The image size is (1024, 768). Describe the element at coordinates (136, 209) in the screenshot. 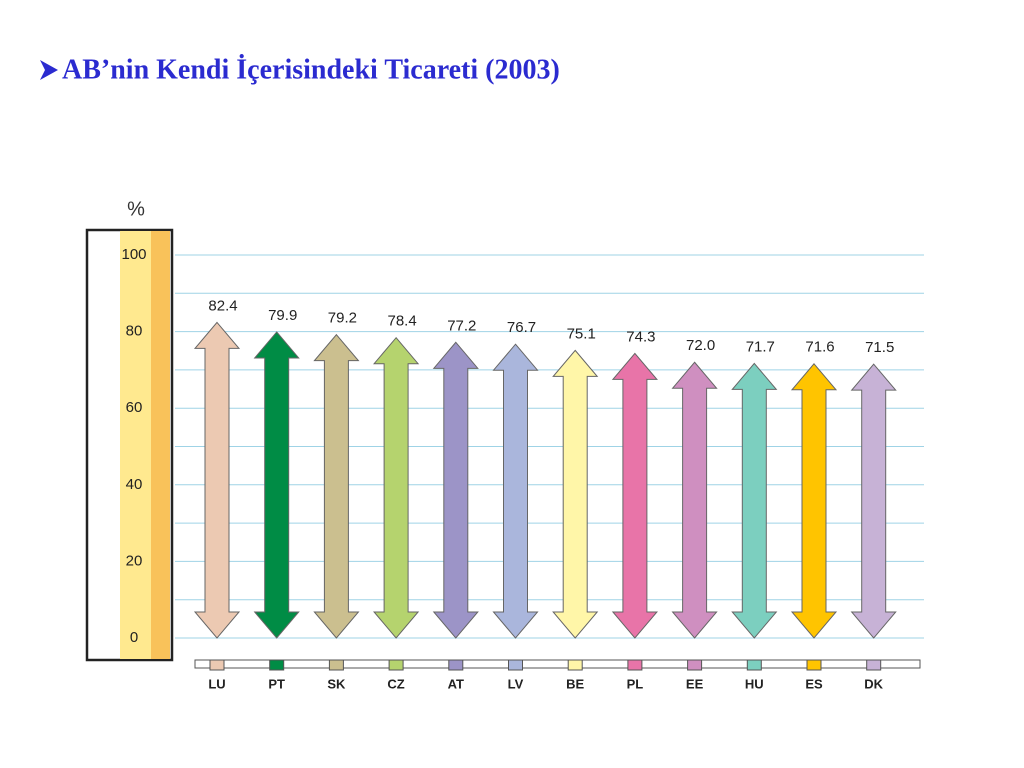

I see `y-axis-label: %` at that location.